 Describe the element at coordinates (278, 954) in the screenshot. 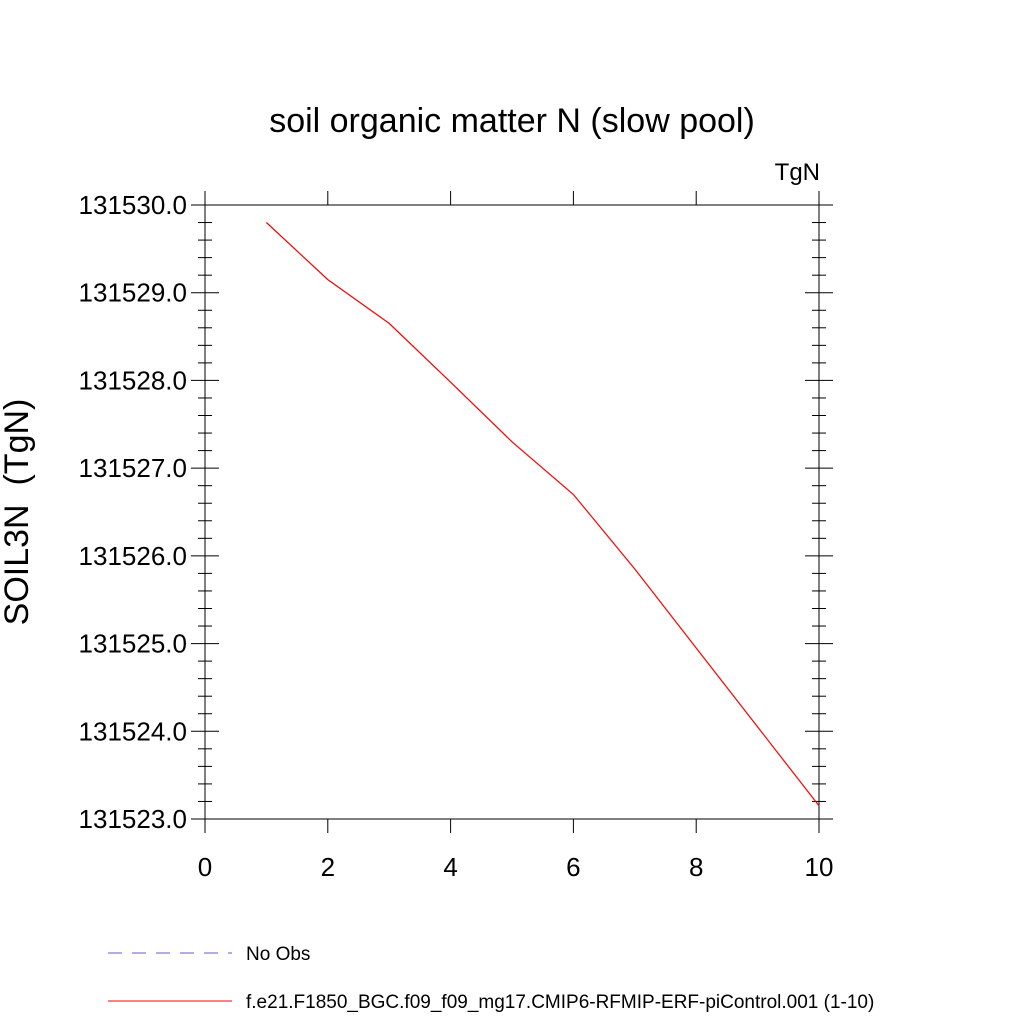

I see `legend-label-0: No Obs` at that location.